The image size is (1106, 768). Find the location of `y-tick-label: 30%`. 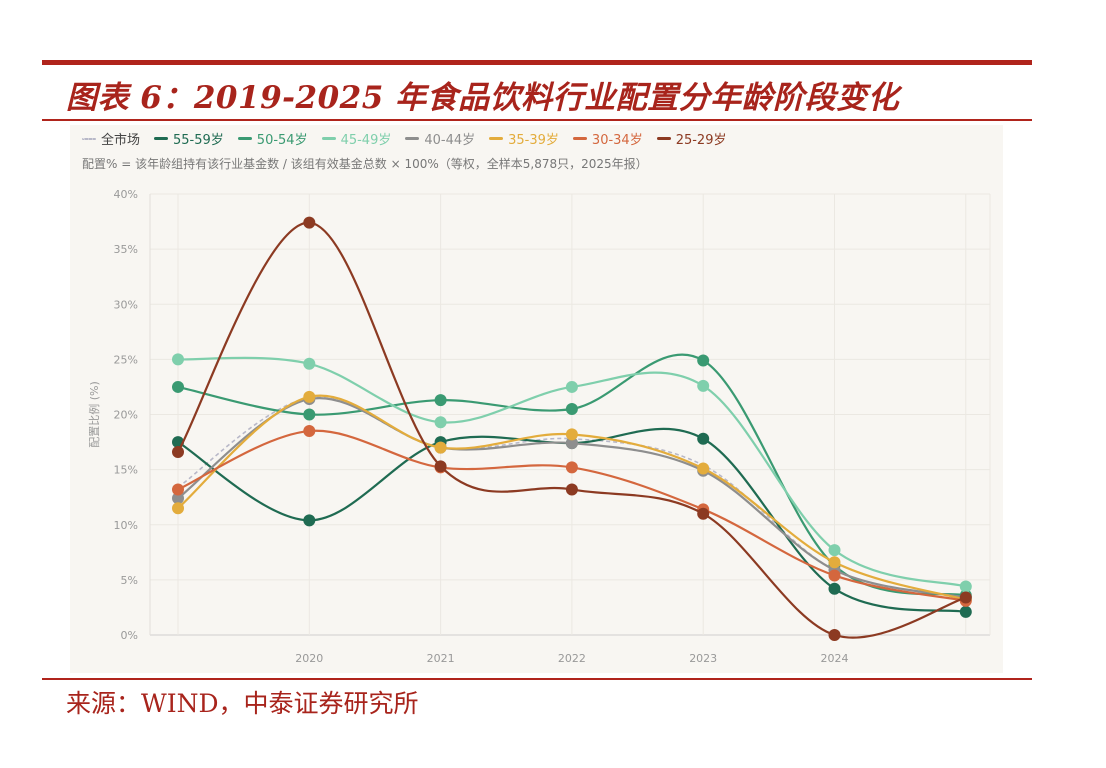

y-tick-label: 30% is located at coordinates (126, 304).